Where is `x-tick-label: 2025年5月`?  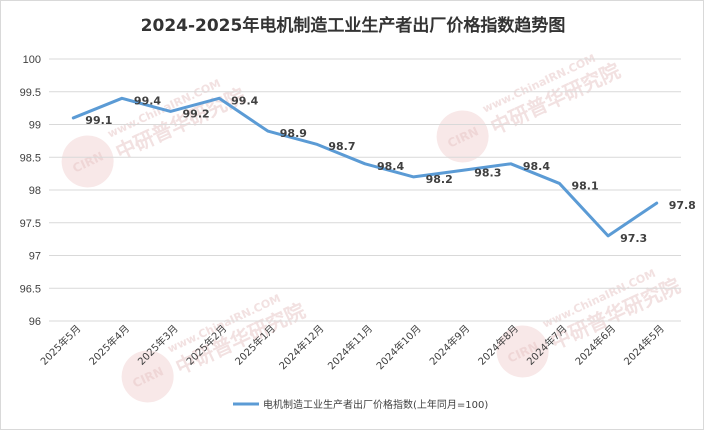 x-tick-label: 2025年5月 is located at coordinates (61, 345).